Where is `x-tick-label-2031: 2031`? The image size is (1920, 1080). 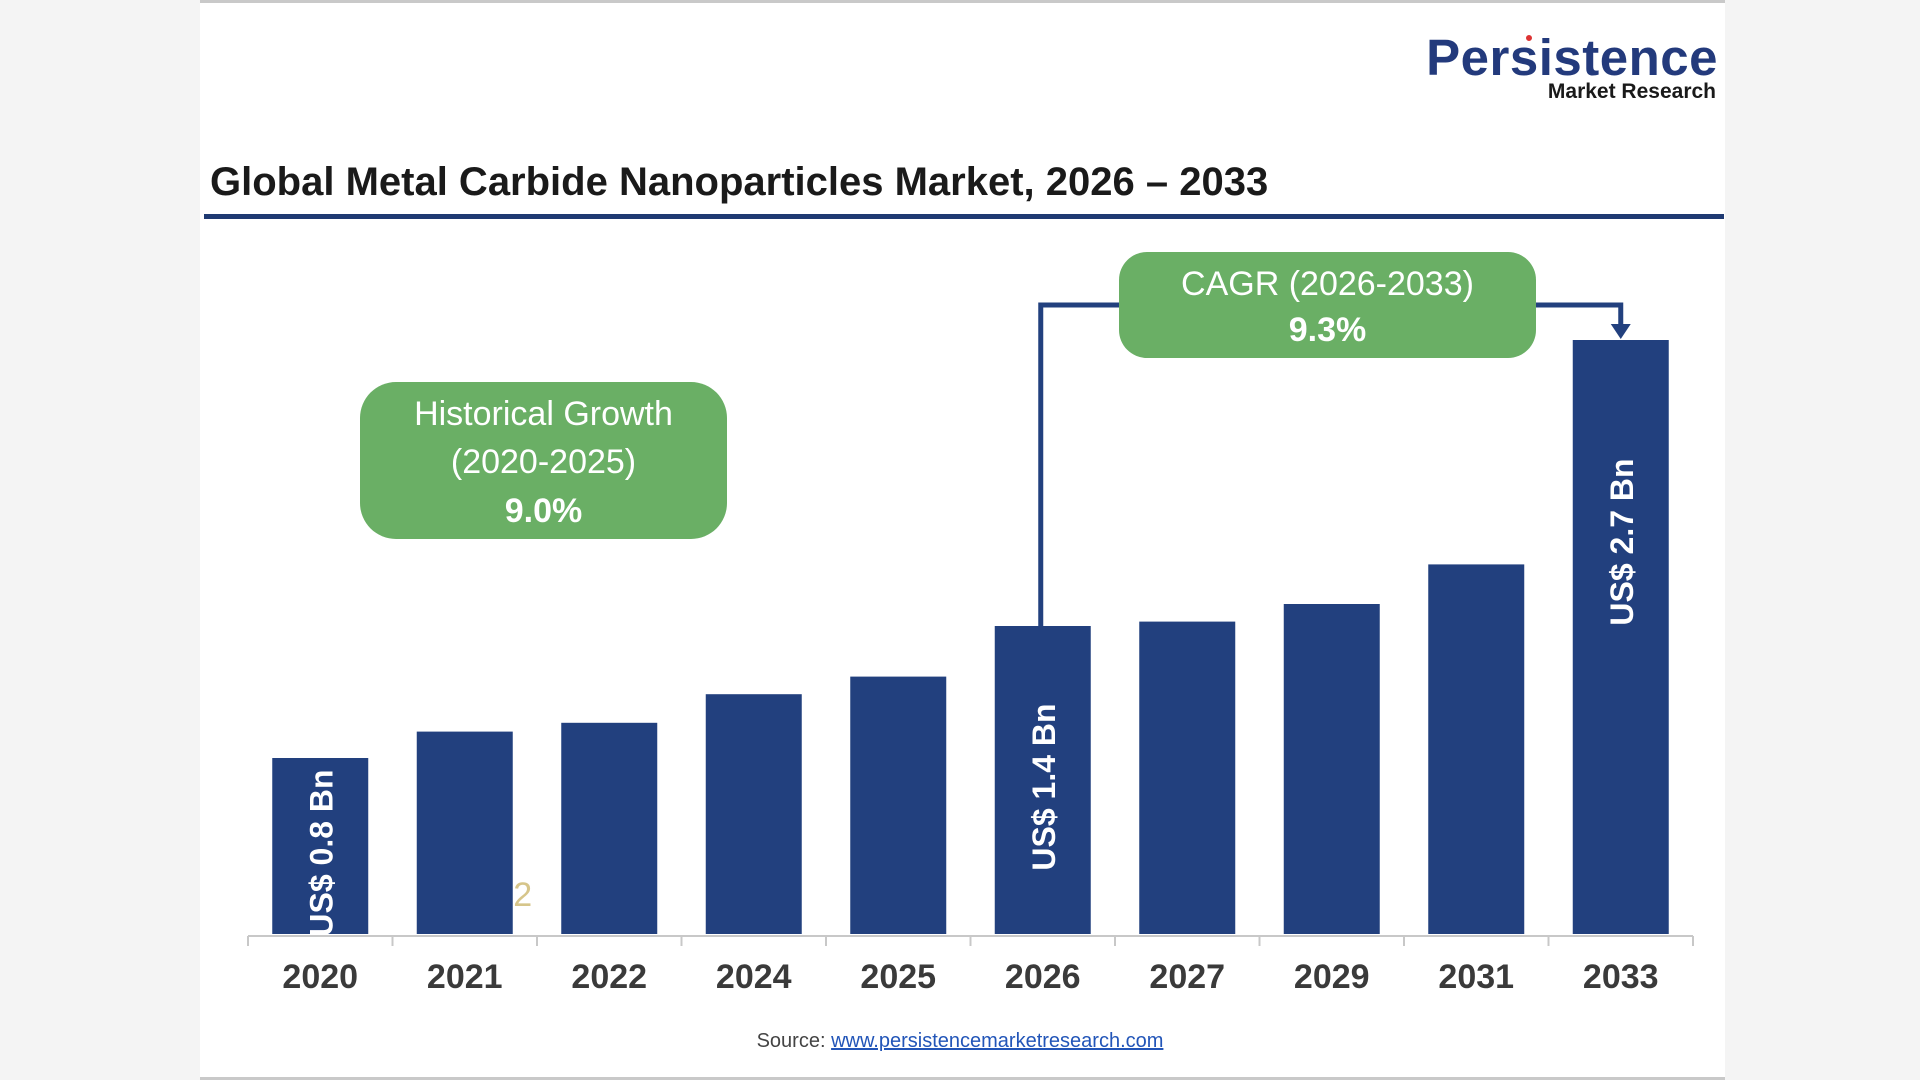
x-tick-label-2031: 2031 is located at coordinates (1476, 977).